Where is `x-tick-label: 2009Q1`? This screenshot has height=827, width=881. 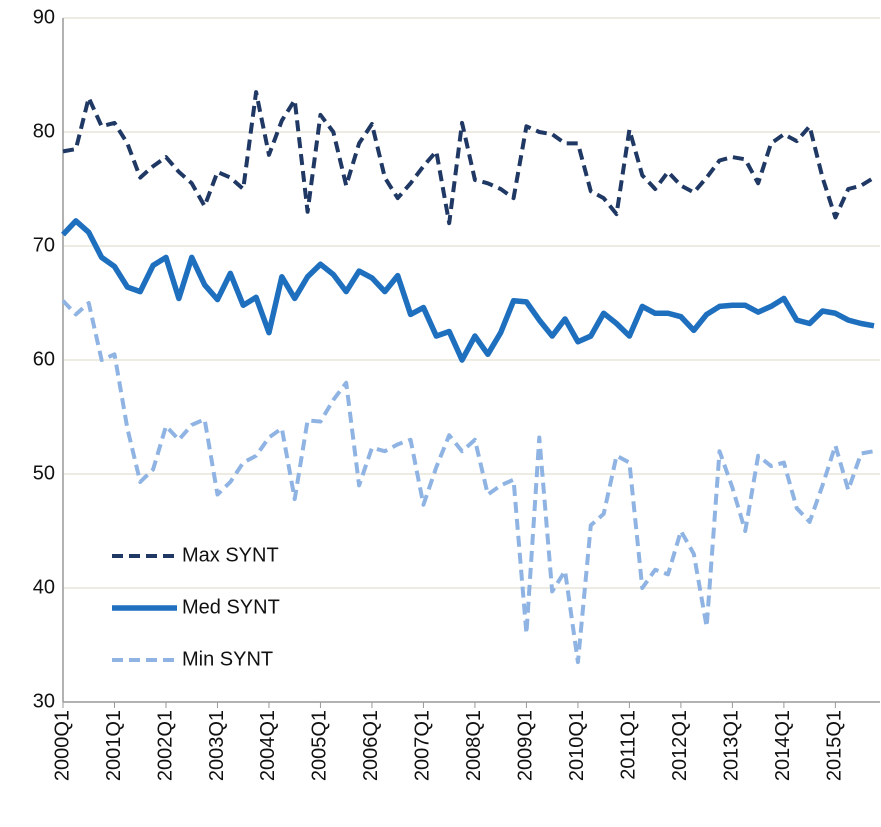 x-tick-label: 2009Q1 is located at coordinates (526, 745).